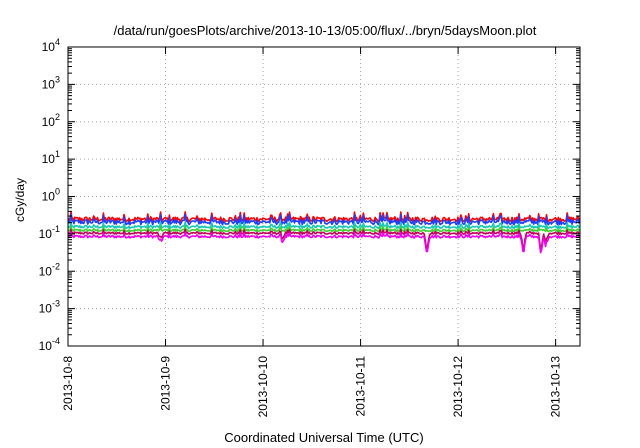 This screenshot has width=640, height=448. I want to click on y-tick-label: 10⁰, so click(51, 195).